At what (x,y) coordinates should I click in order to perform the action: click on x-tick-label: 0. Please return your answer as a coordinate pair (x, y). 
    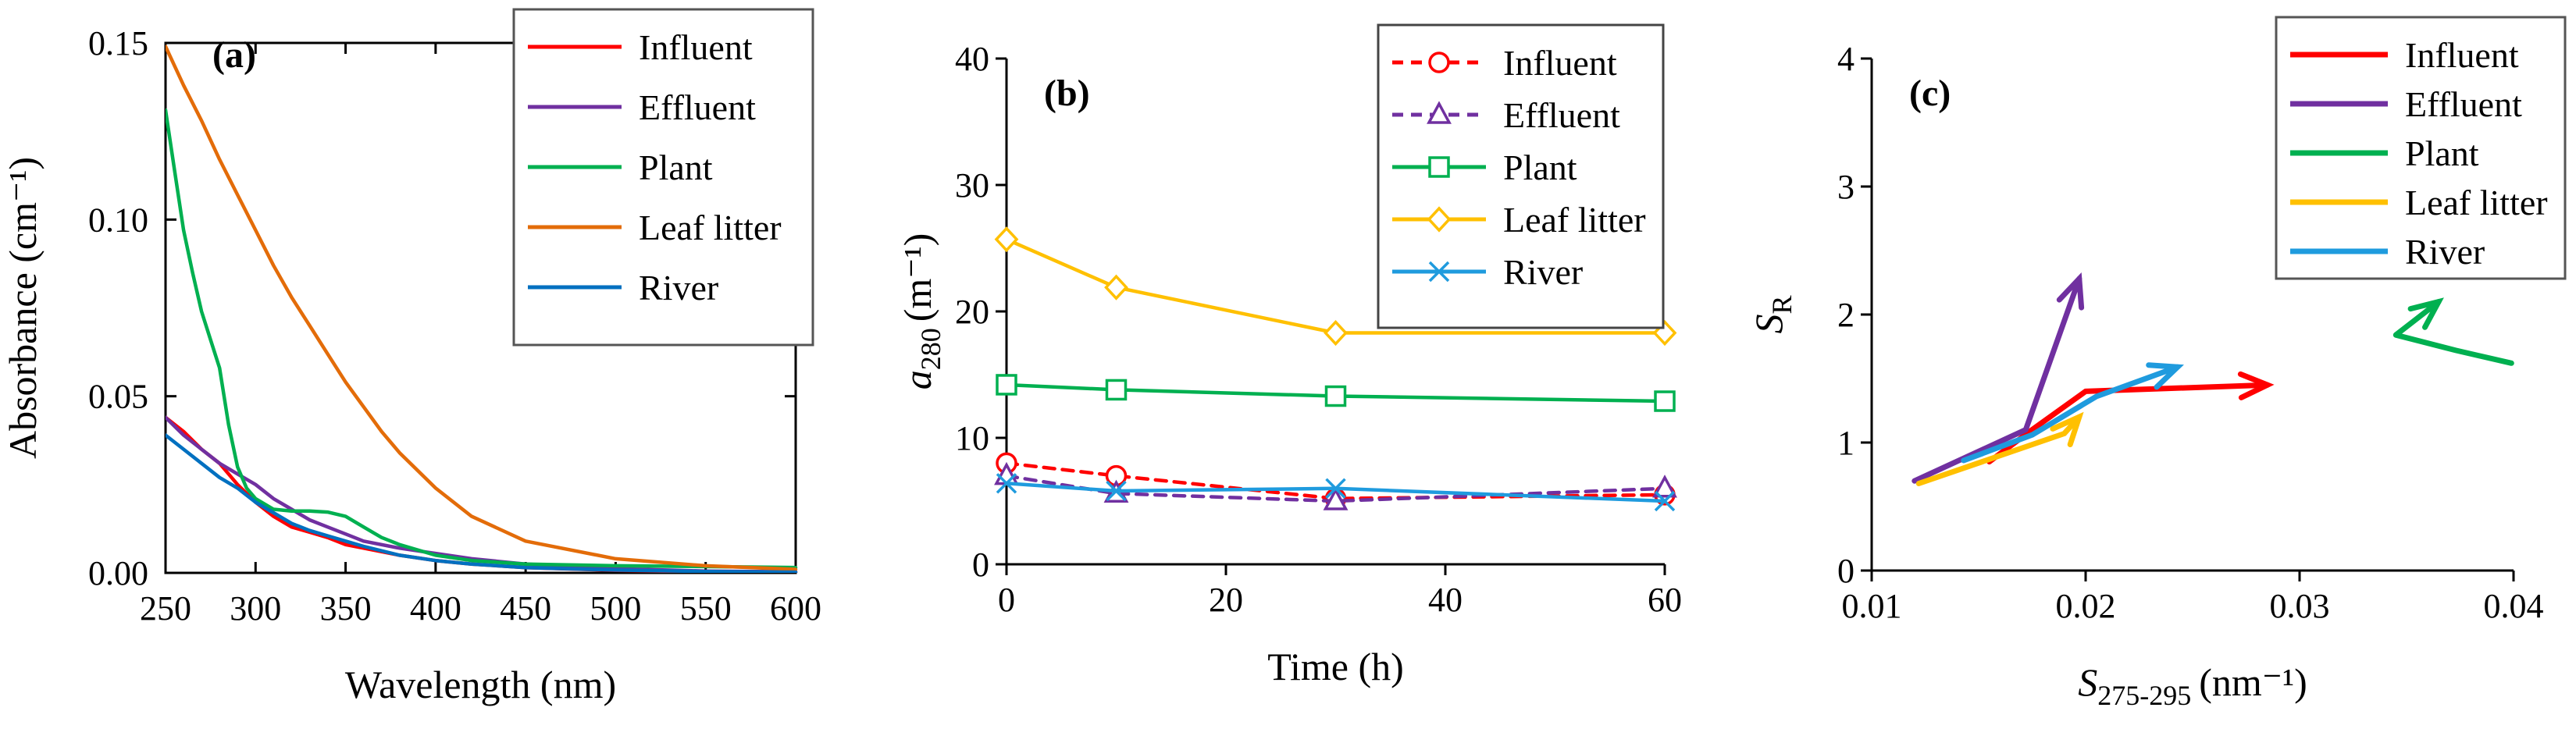
    Looking at the image, I should click on (1006, 600).